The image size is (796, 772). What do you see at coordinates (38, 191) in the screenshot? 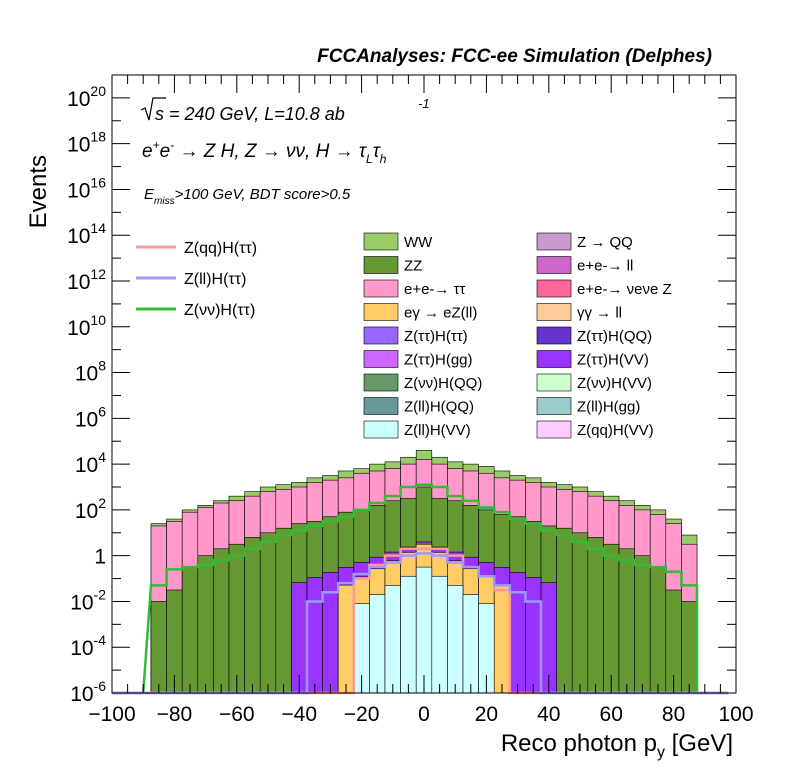
I see `y-axis-label: Events` at bounding box center [38, 191].